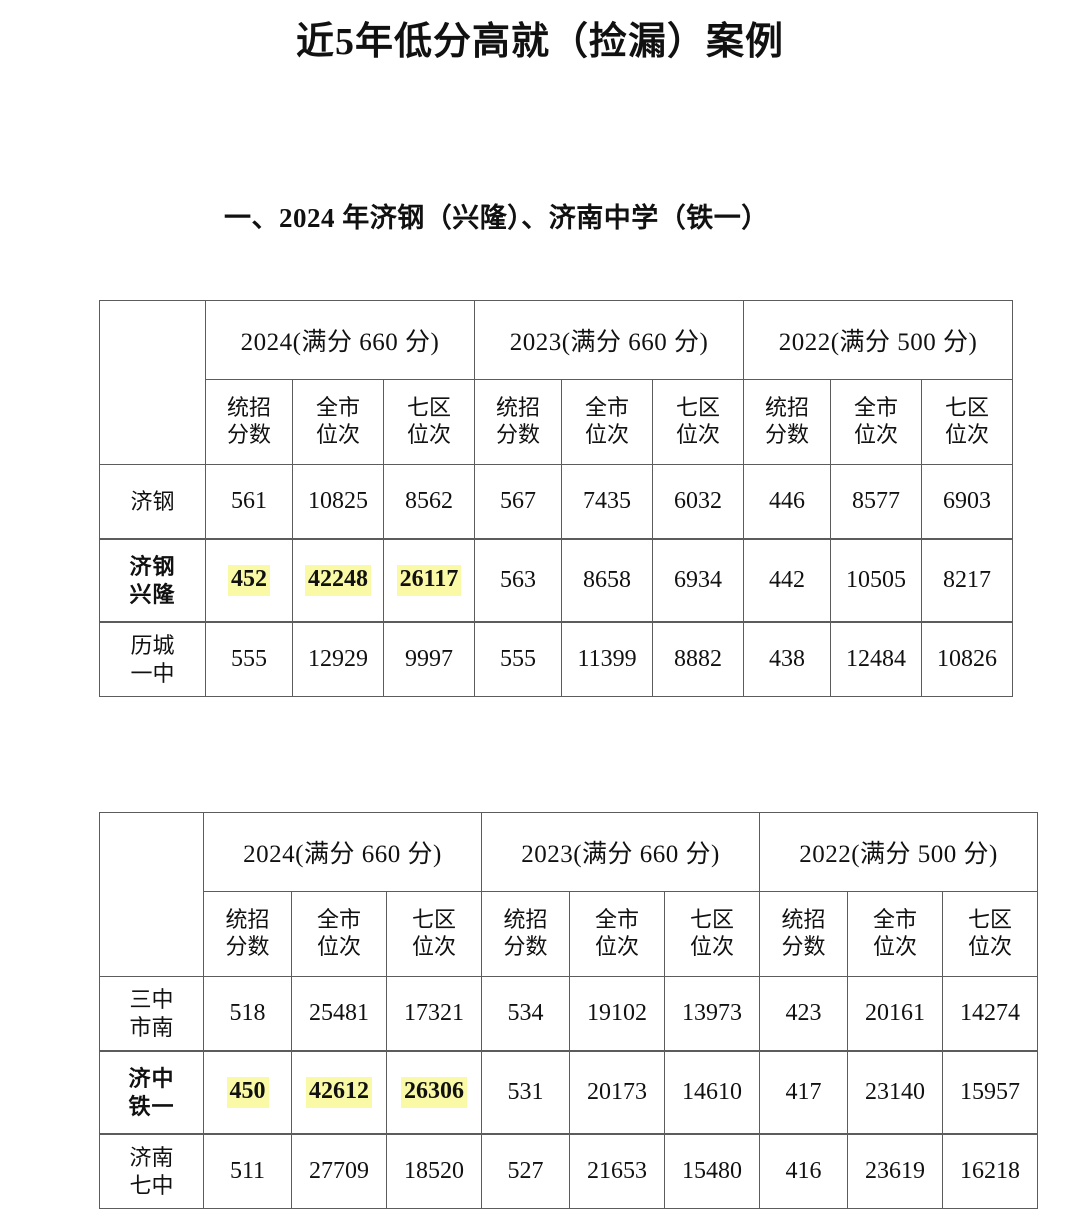  What do you see at coordinates (712, 1092) in the screenshot?
I see `data-cell: 14610` at bounding box center [712, 1092].